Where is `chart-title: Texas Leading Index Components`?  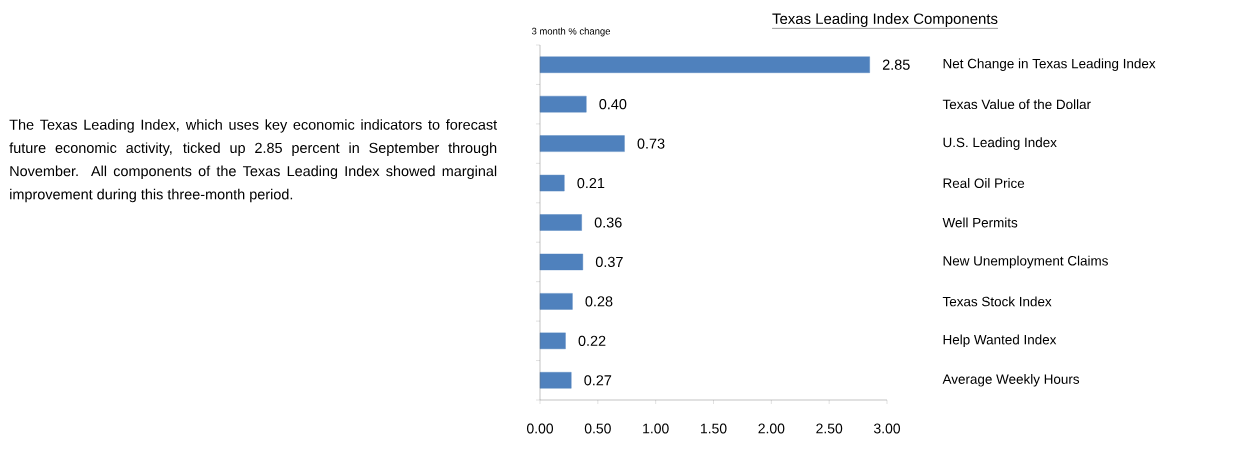 chart-title: Texas Leading Index Components is located at coordinates (885, 20).